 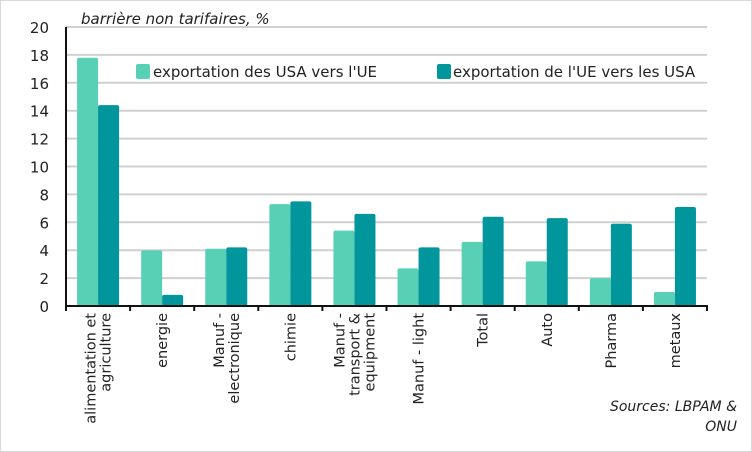 I want to click on x-tick-label: chimie, so click(x=291, y=337).